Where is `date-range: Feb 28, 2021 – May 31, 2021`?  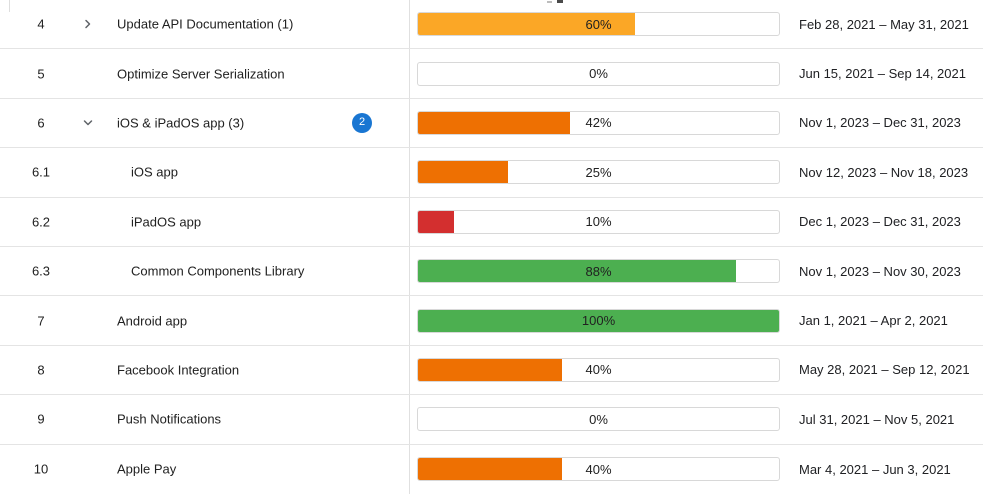 date-range: Feb 28, 2021 – May 31, 2021 is located at coordinates (884, 24).